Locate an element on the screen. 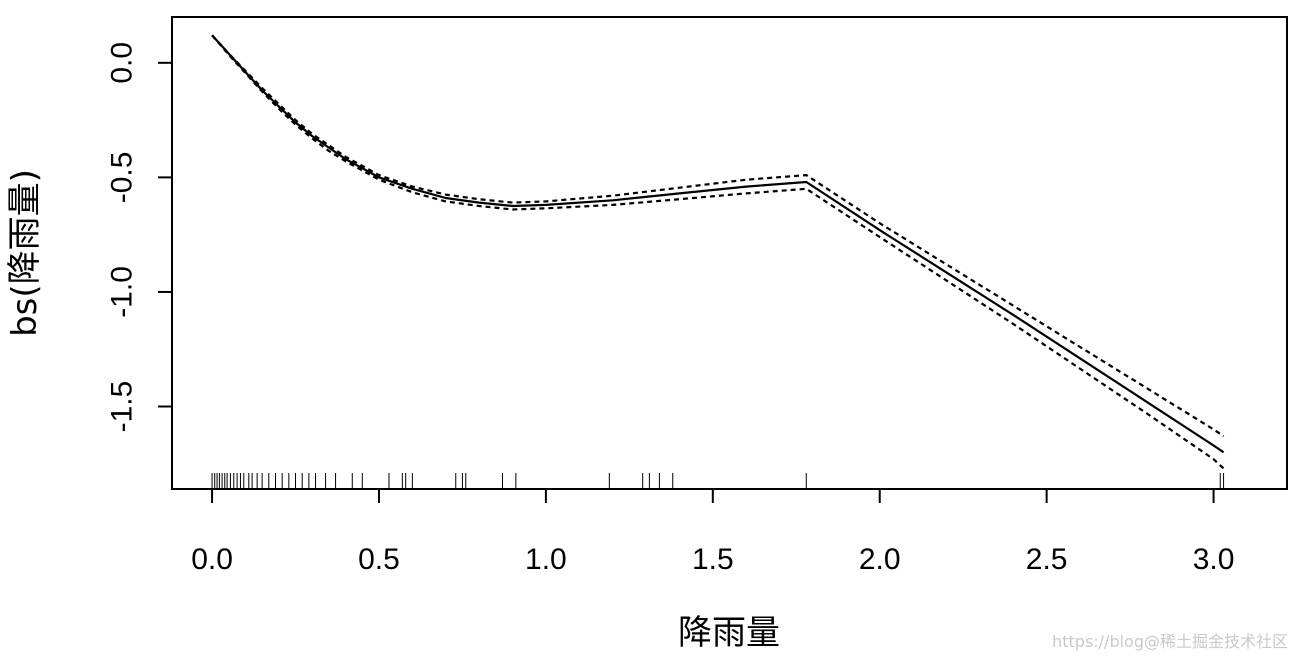 Image resolution: width=1296 pixels, height=658 pixels. x-tick-label: 0.0 is located at coordinates (212, 559).